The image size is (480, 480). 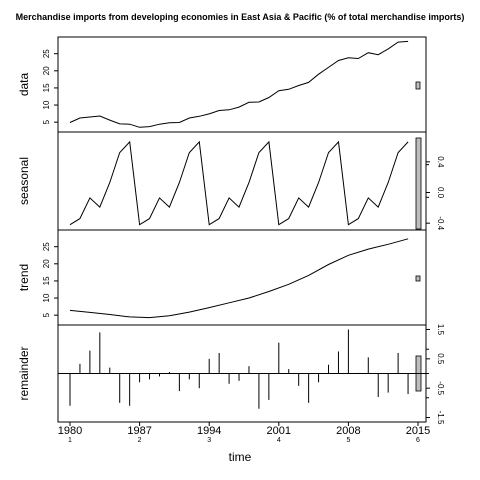 What do you see at coordinates (24, 373) in the screenshot?
I see `panel-label: remainder` at bounding box center [24, 373].